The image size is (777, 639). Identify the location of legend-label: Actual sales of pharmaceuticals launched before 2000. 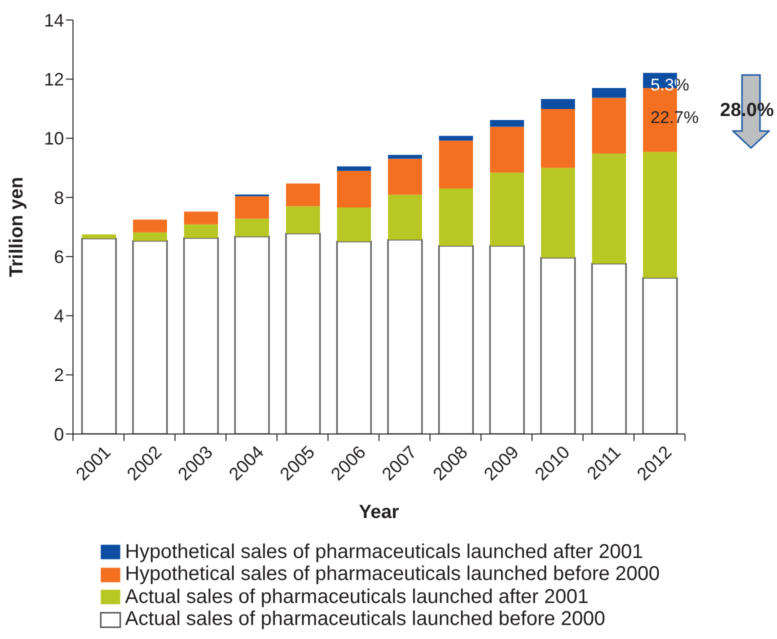
(365, 619).